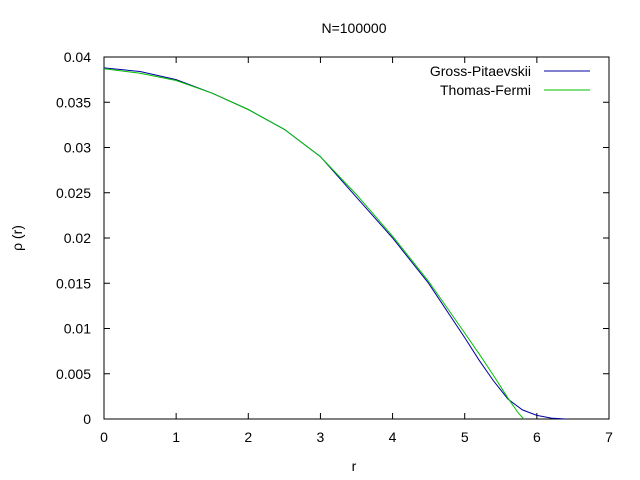 This screenshot has width=640, height=480. What do you see at coordinates (176, 437) in the screenshot?
I see `x-tick-label: 1` at bounding box center [176, 437].